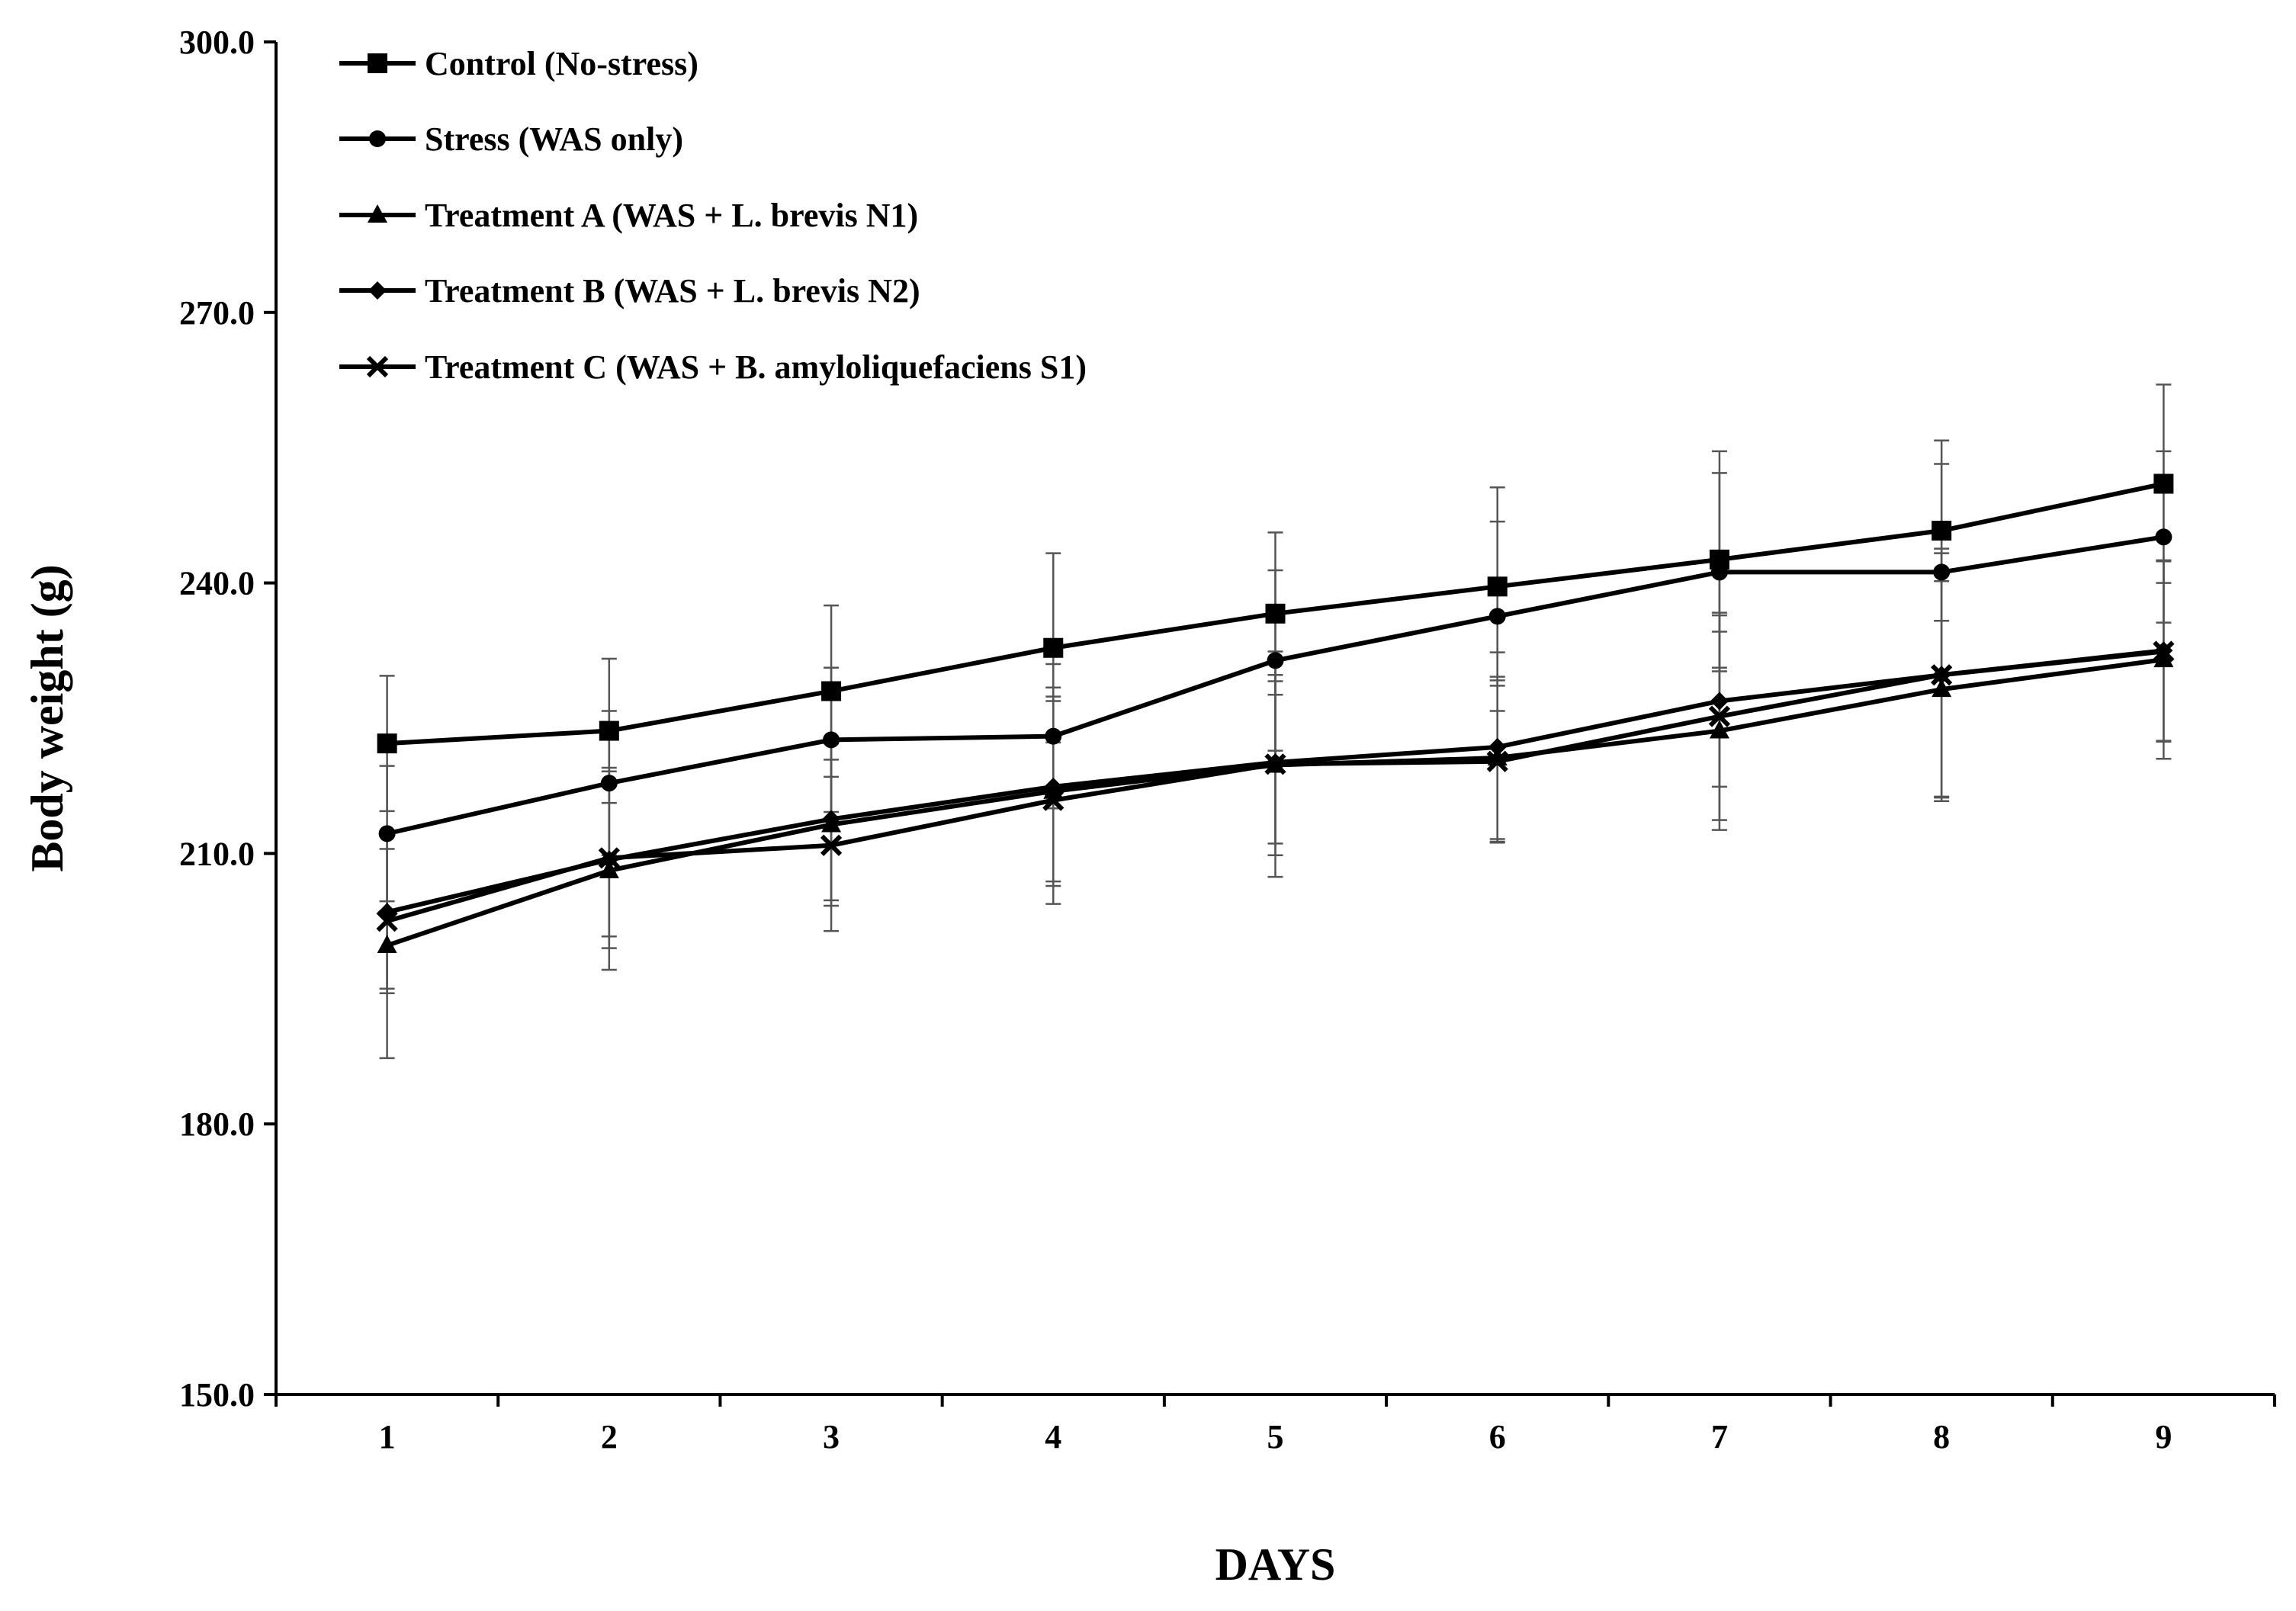  I want to click on y-tick-label: 210.0, so click(217, 853).